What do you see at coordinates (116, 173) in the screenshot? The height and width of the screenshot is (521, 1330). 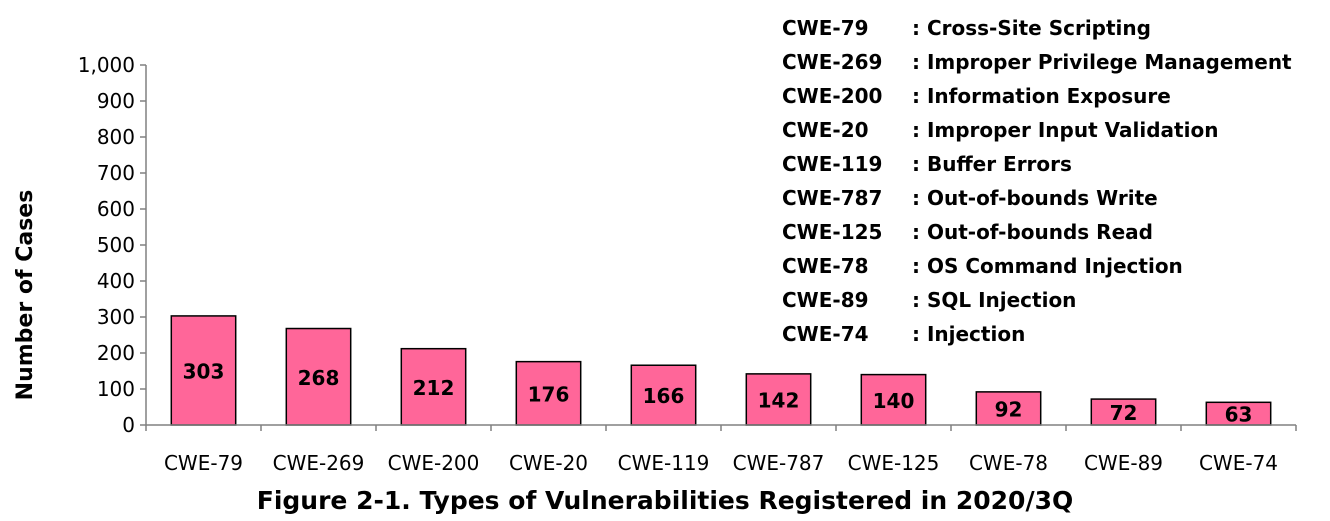 I see `y-tick-label: 700` at bounding box center [116, 173].